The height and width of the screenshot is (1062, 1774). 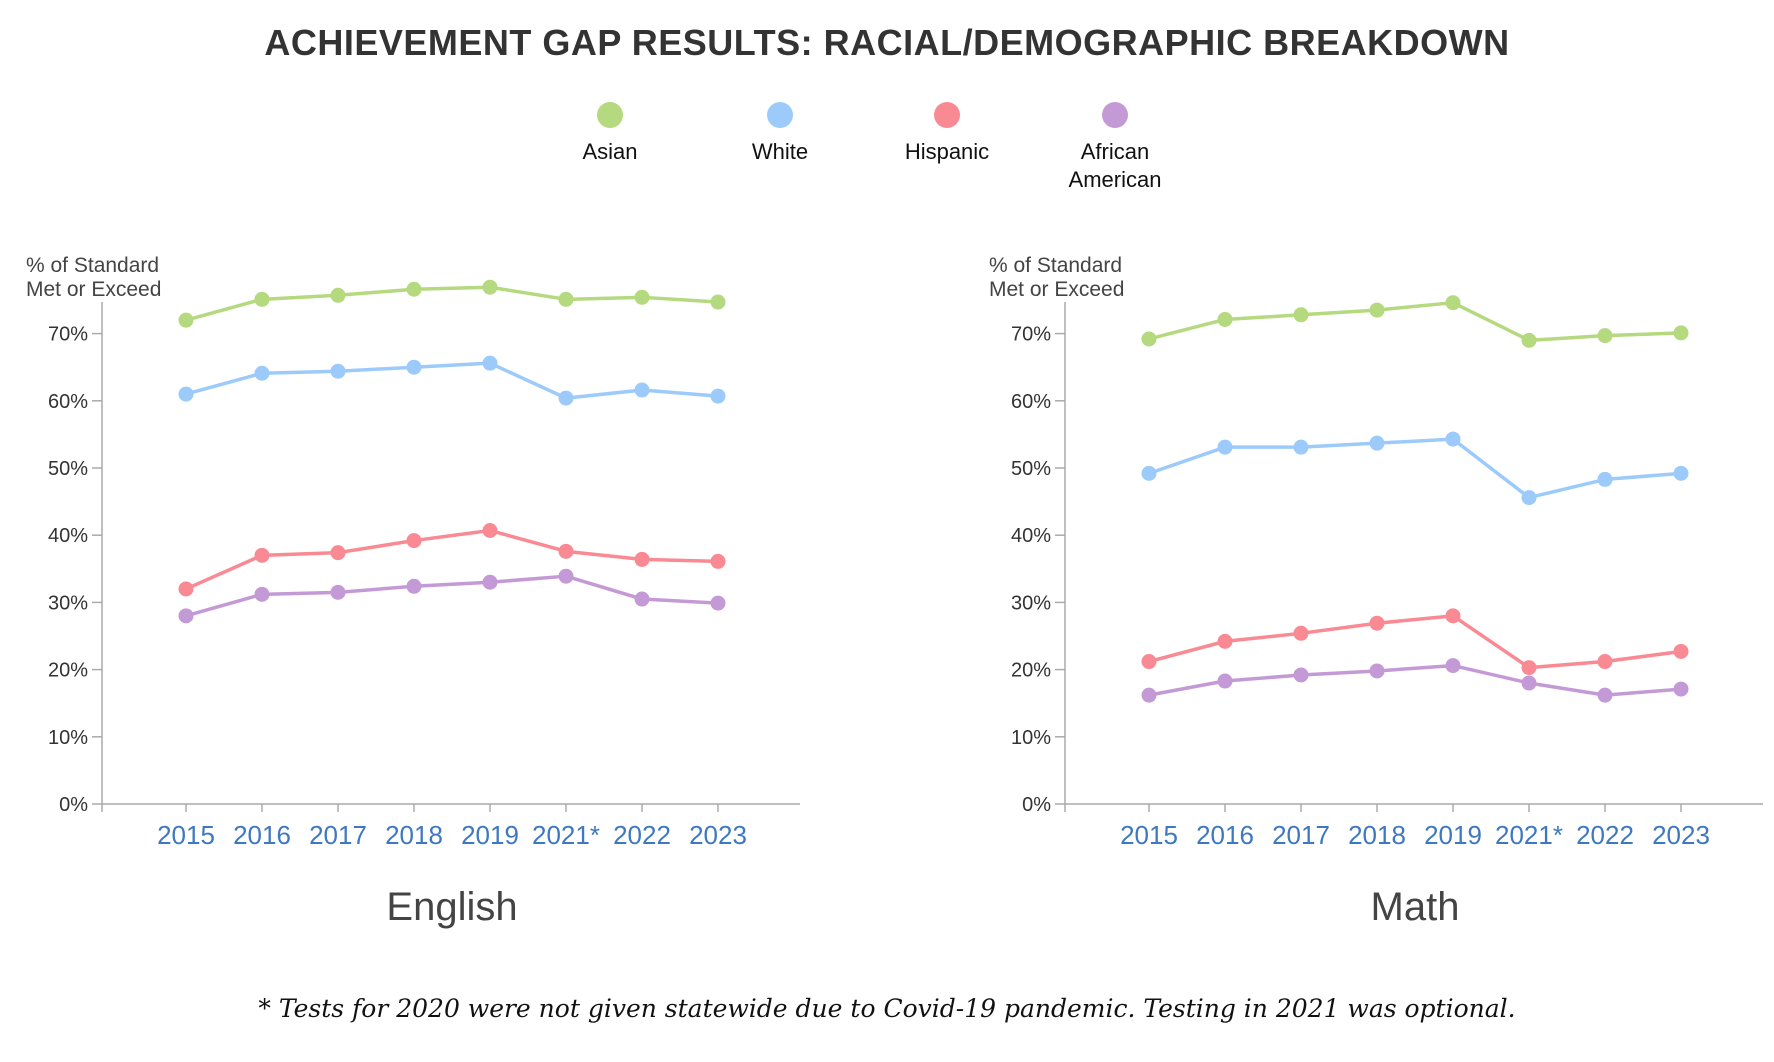 I want to click on legend-label-white: White, so click(x=780, y=151).